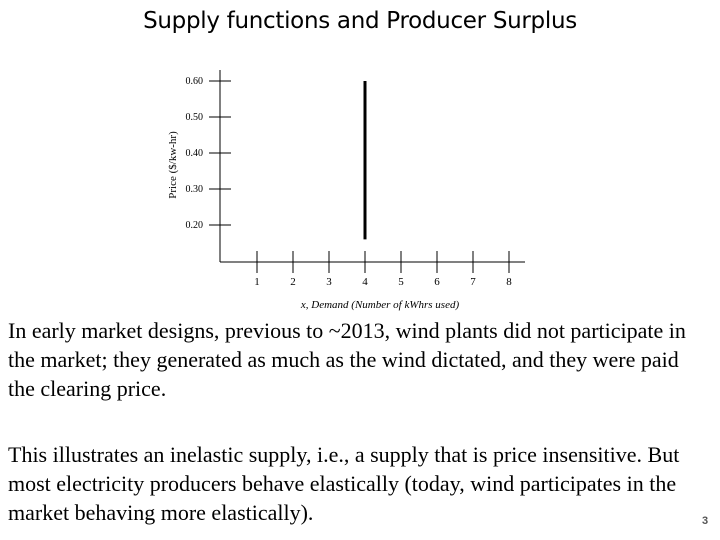 Image resolution: width=720 pixels, height=540 pixels. I want to click on y-tick-label: 0.40, so click(195, 153).